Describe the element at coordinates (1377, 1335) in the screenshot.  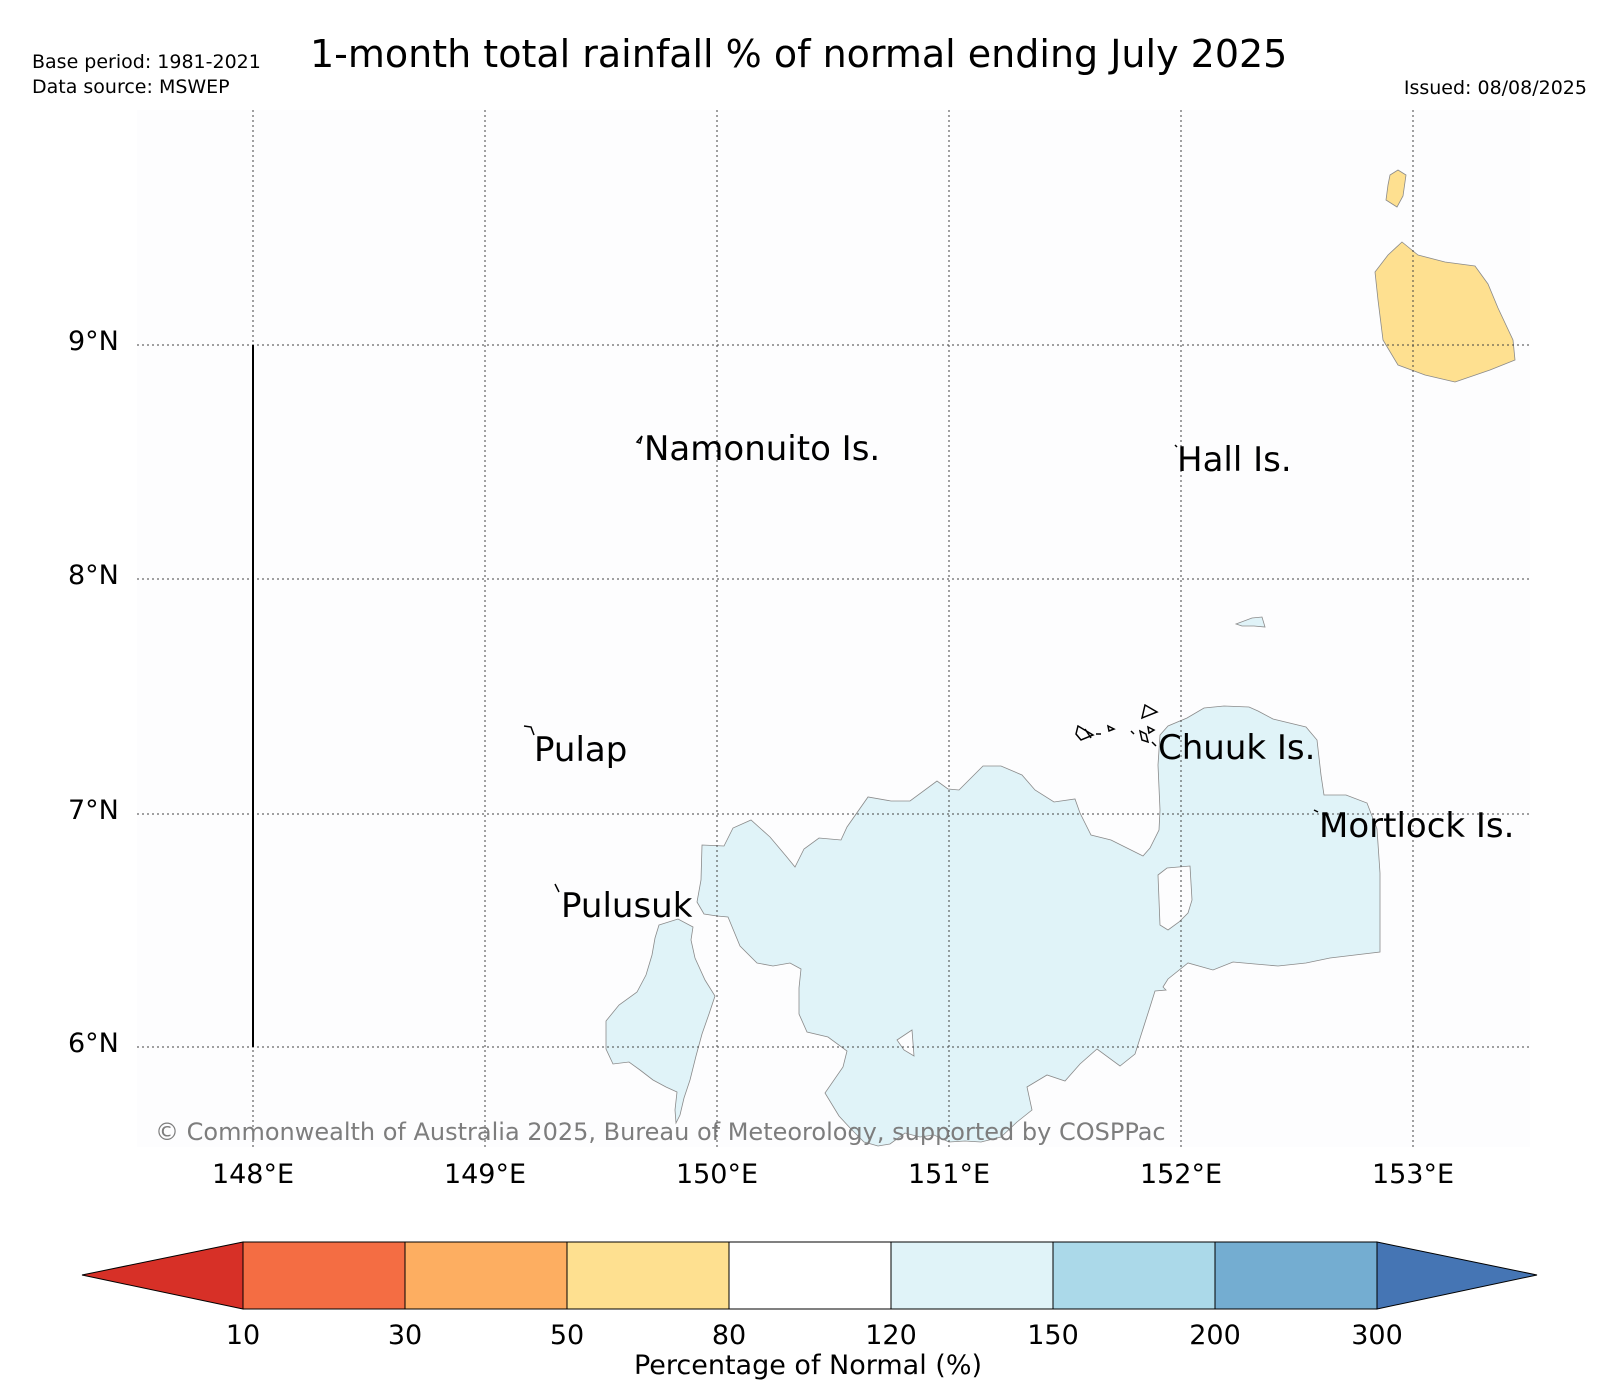
I see `colorbar-tick-300: 300` at that location.